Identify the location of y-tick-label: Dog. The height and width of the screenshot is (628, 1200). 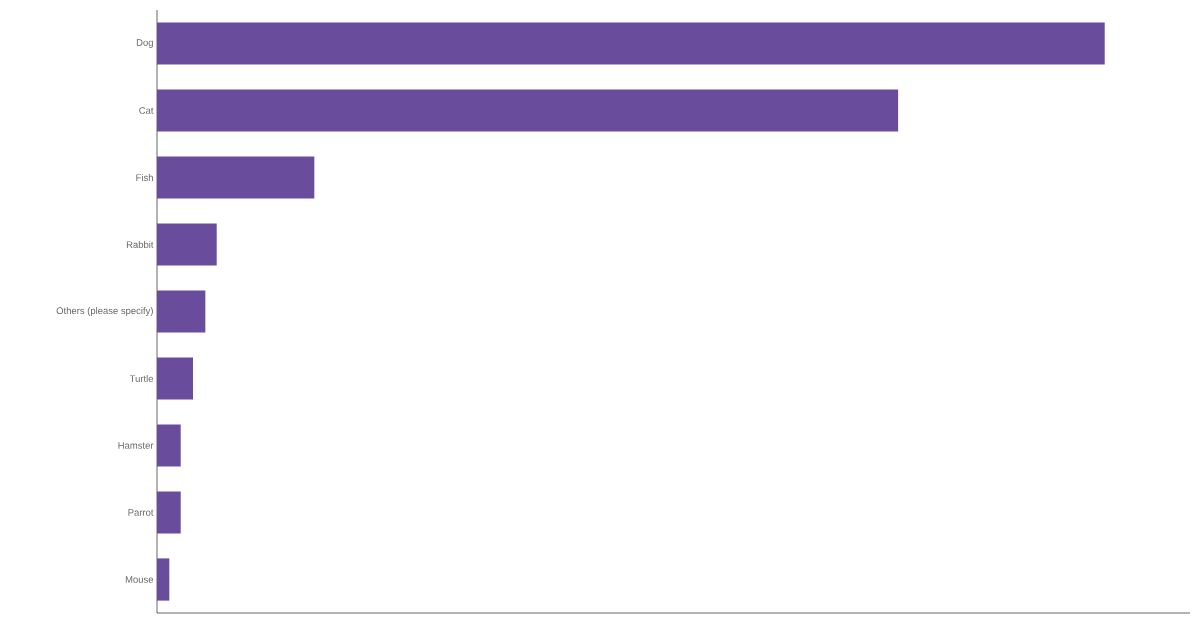
(144, 43).